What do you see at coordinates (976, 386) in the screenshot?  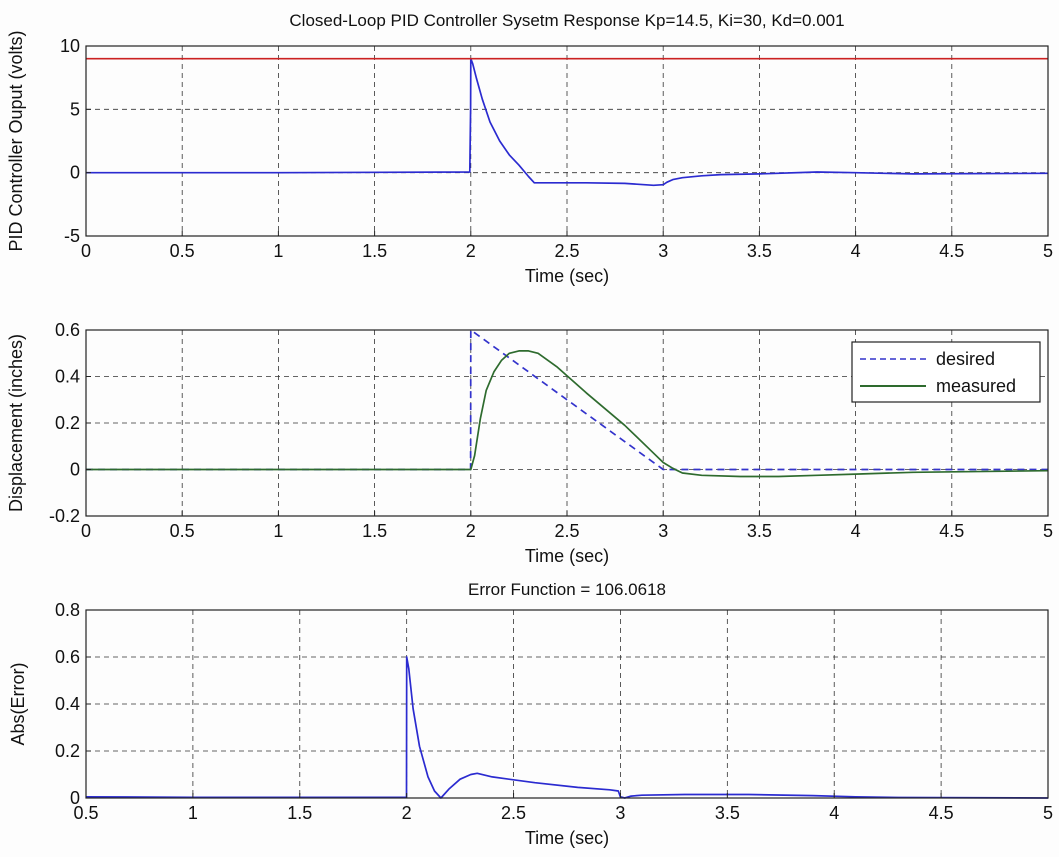 I see `legend-label-measured: measured` at bounding box center [976, 386].